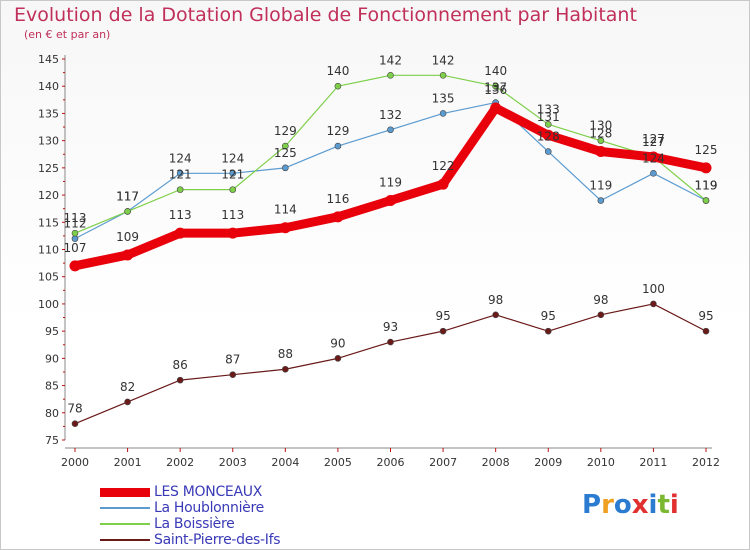 This screenshot has height=550, width=750. I want to click on legend-label: LES MONCEAUX, so click(208, 492).